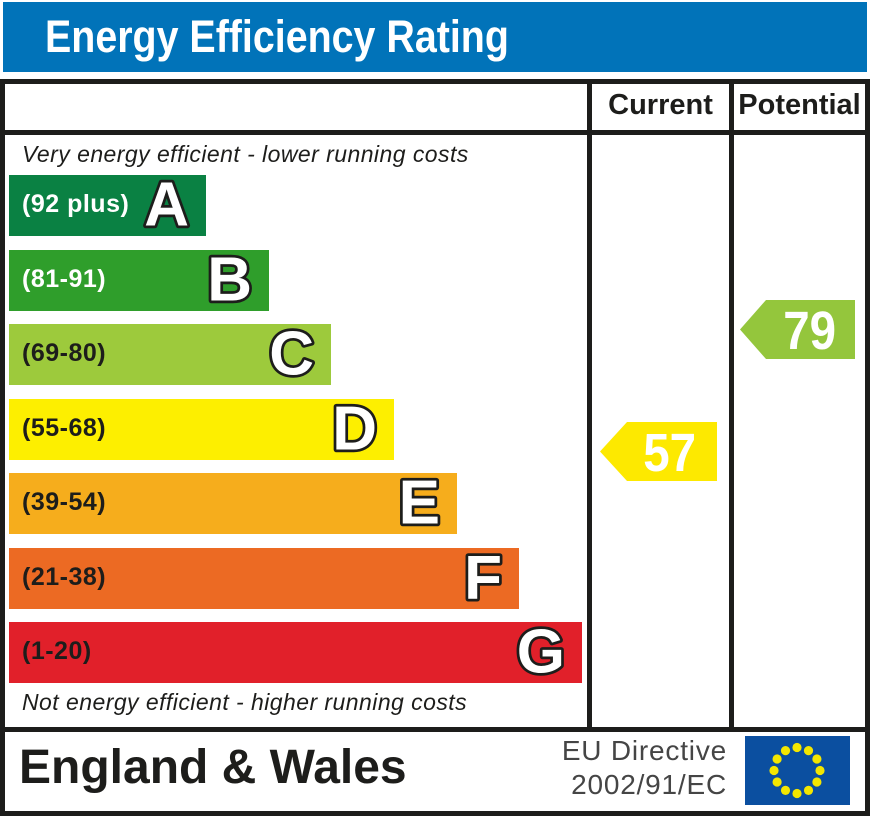 The image size is (870, 816). What do you see at coordinates (419, 503) in the screenshot?
I see `svg-text: E` at bounding box center [419, 503].